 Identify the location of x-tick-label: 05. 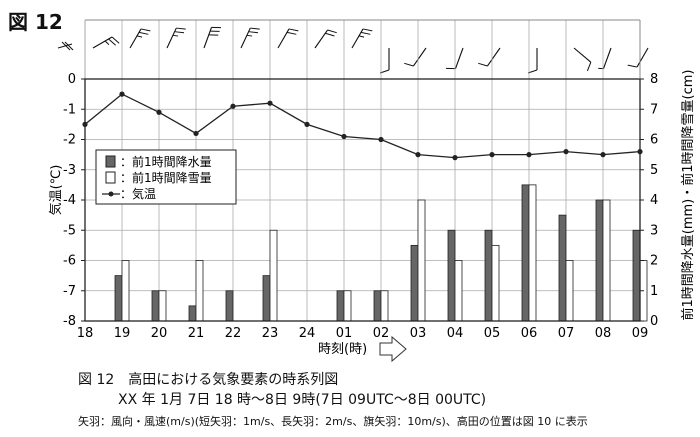
(492, 333).